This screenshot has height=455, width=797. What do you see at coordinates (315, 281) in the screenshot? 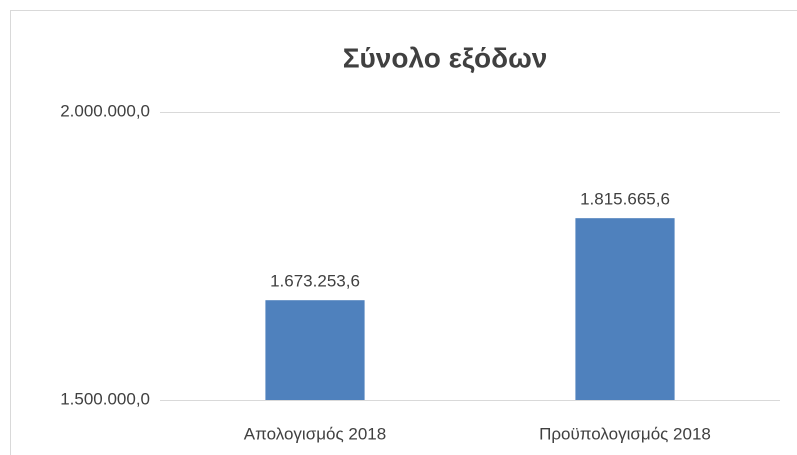
I see `data-label: 1.673.253,6` at bounding box center [315, 281].